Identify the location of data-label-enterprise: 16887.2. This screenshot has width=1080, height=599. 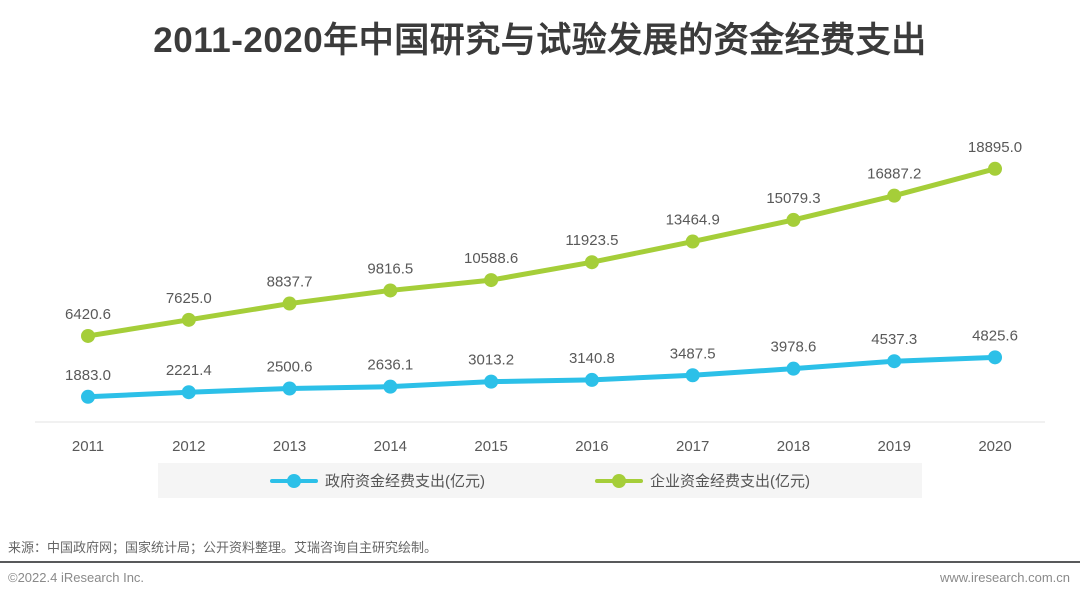
(894, 174).